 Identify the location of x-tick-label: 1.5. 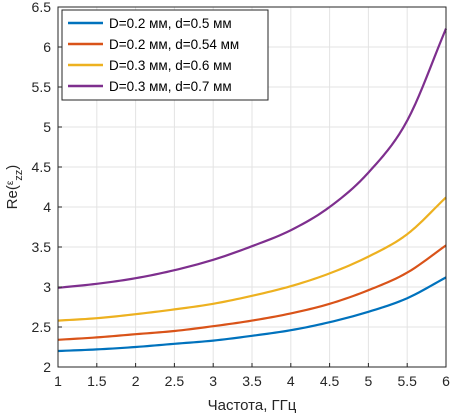
(97, 381).